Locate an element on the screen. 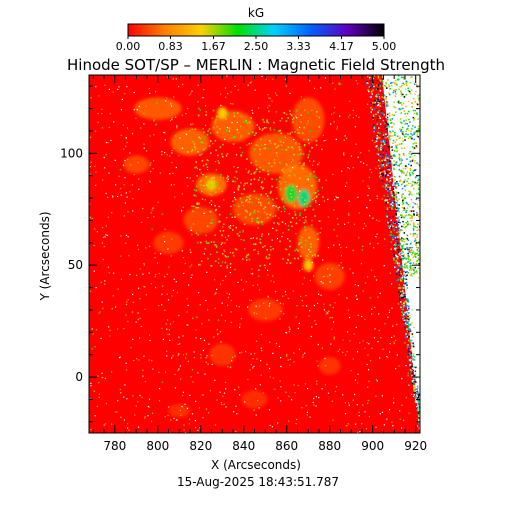  field-feature-plage-left is located at coordinates (211, 184).